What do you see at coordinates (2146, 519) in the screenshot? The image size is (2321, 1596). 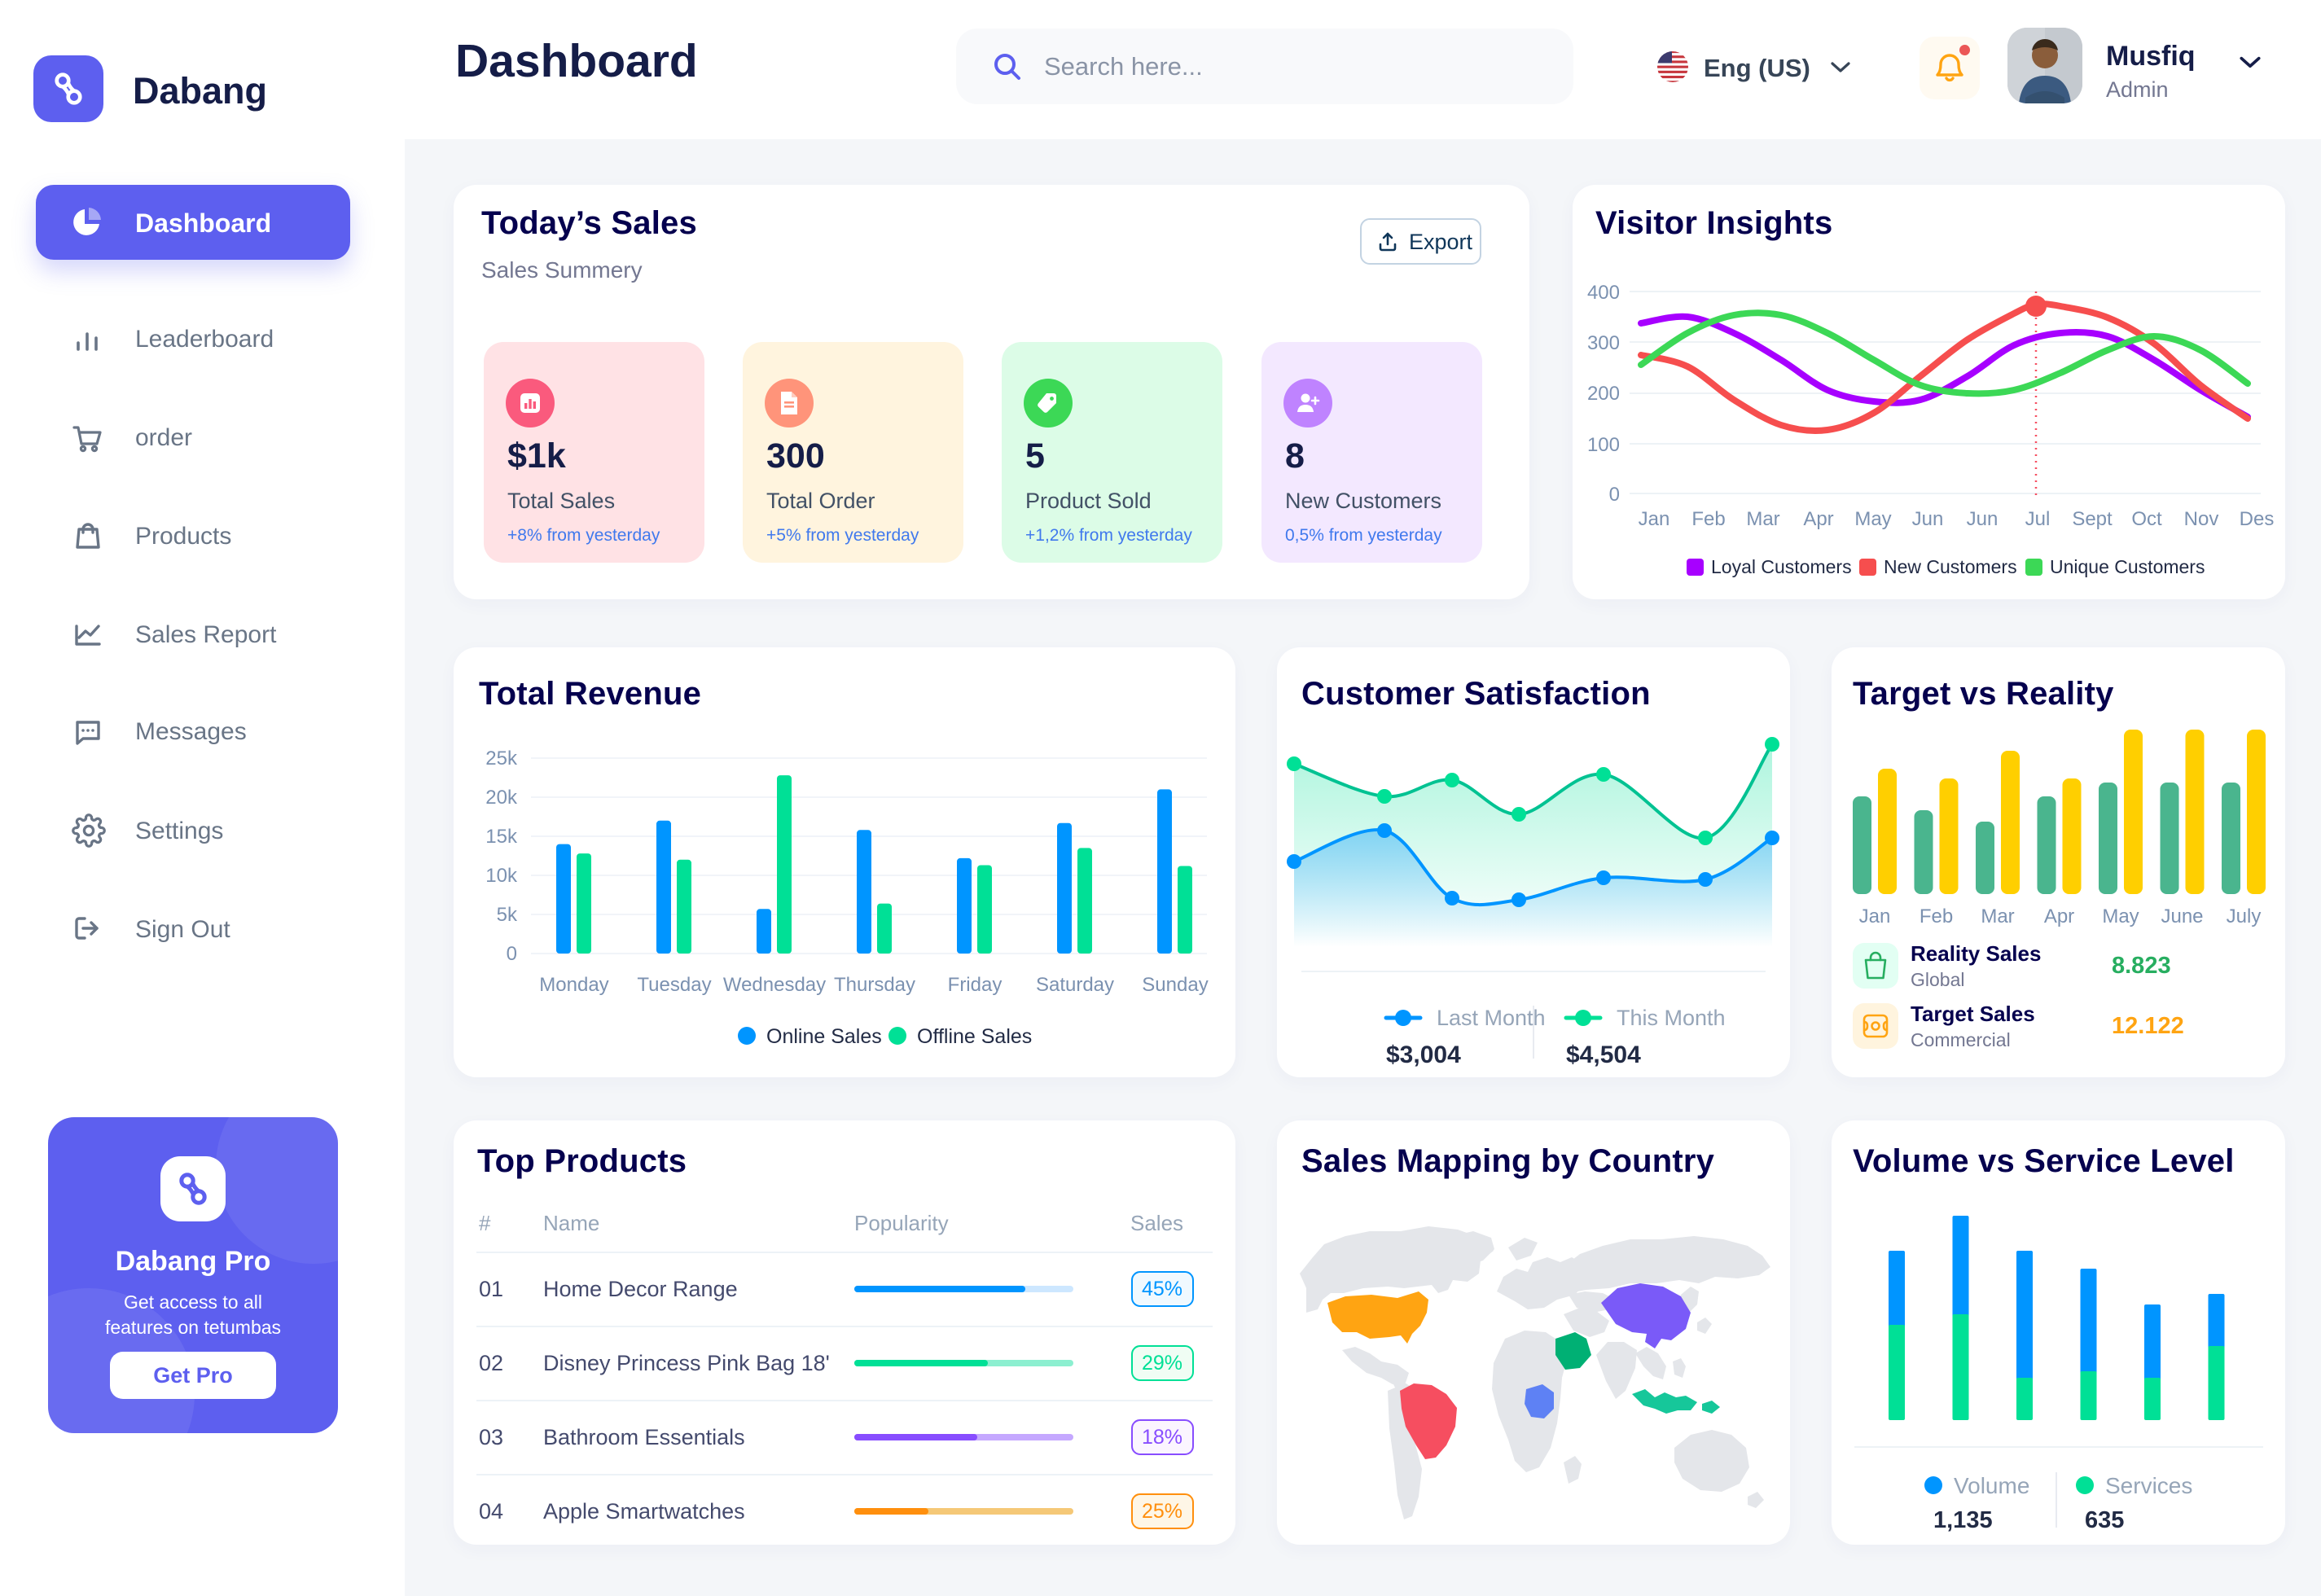 I see `svg-text: Oct` at bounding box center [2146, 519].